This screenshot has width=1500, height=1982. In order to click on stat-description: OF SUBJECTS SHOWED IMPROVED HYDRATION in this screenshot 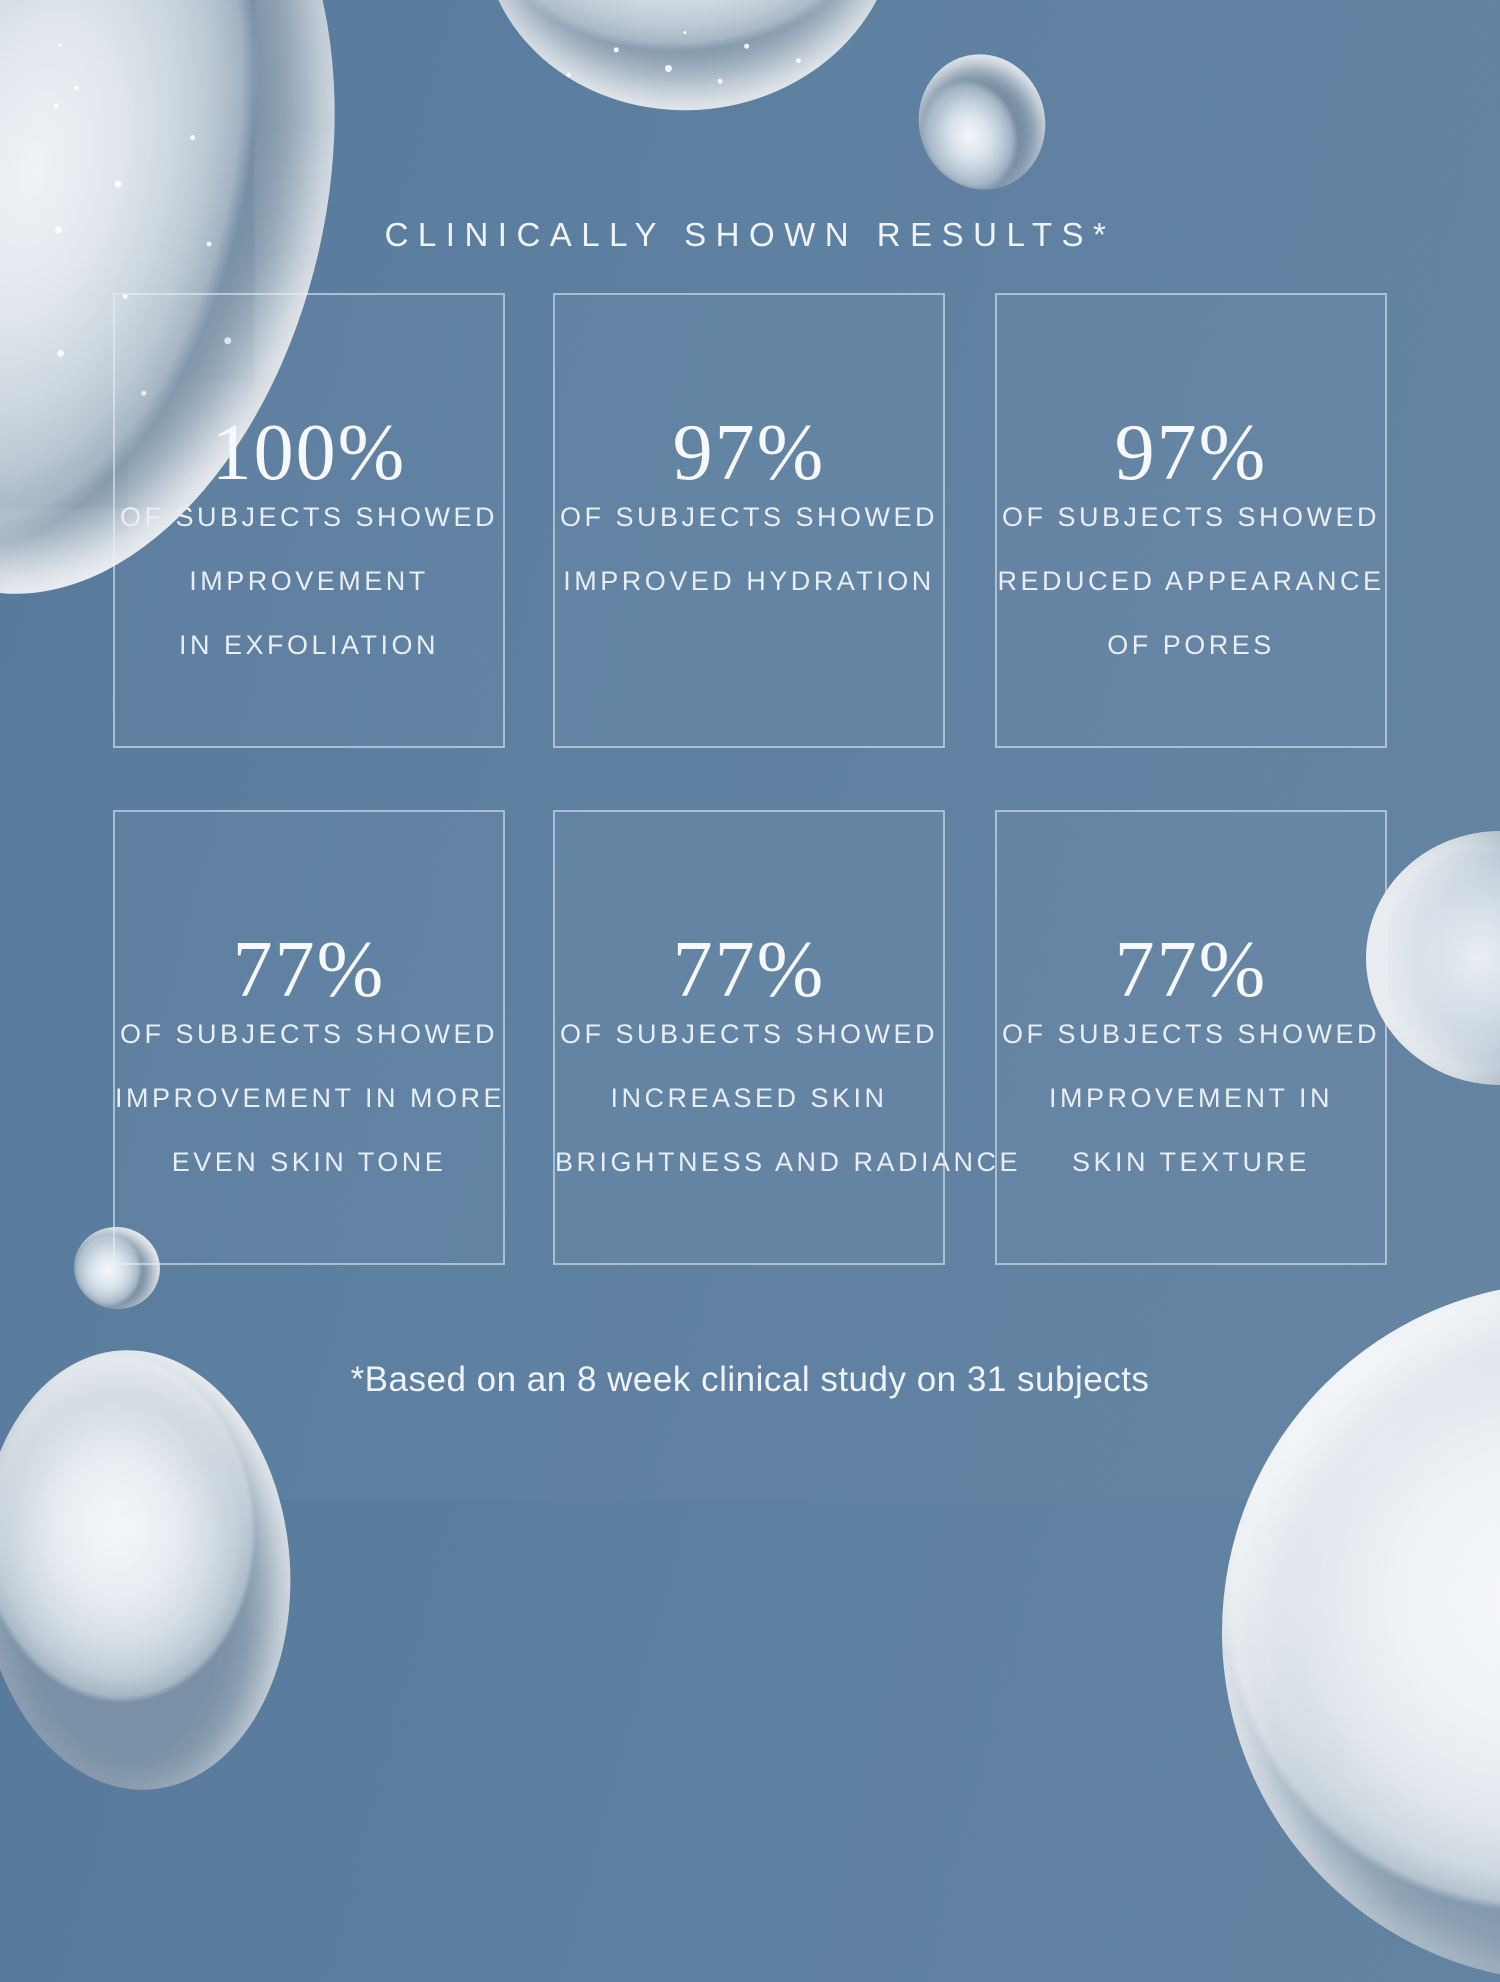, I will do `click(749, 549)`.